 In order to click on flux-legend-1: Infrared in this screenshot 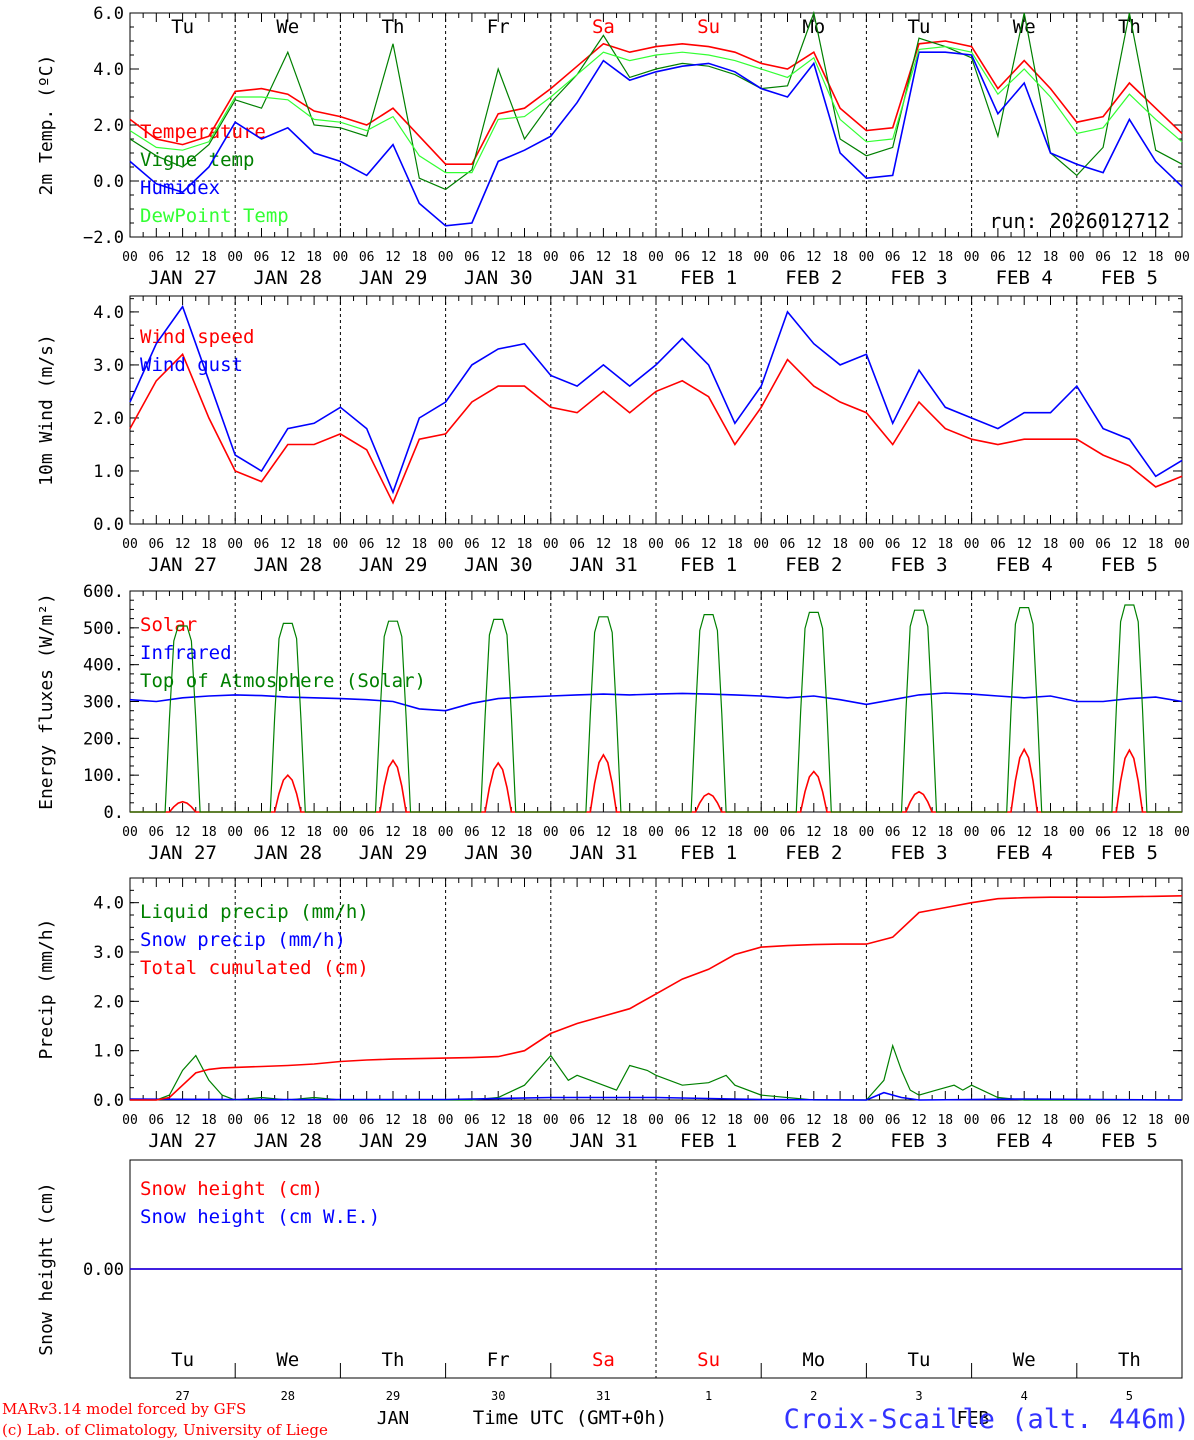, I will do `click(186, 653)`.